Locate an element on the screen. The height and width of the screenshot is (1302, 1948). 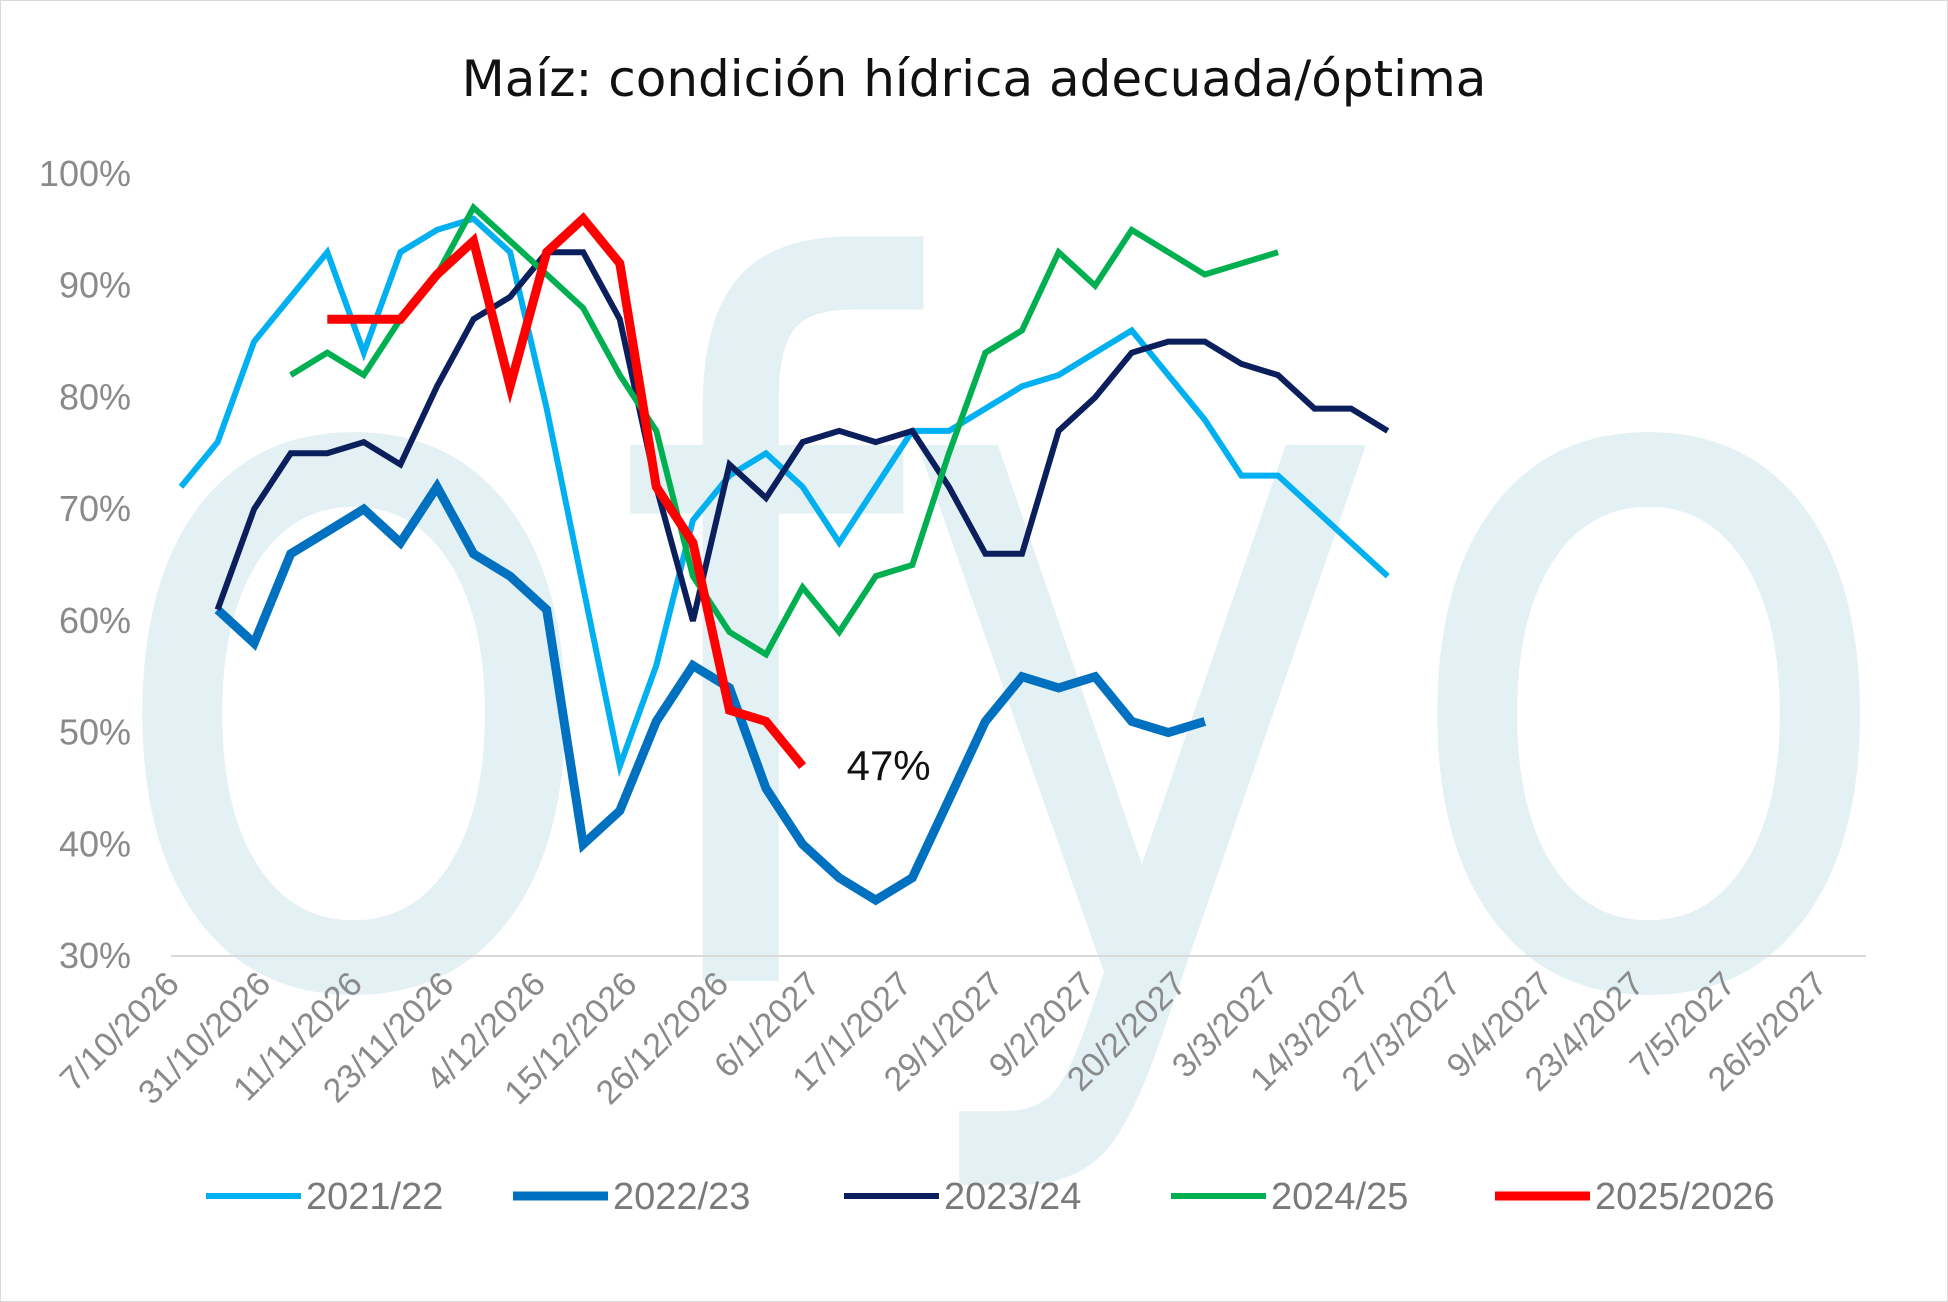
y-tick-label: 50% is located at coordinates (95, 732).